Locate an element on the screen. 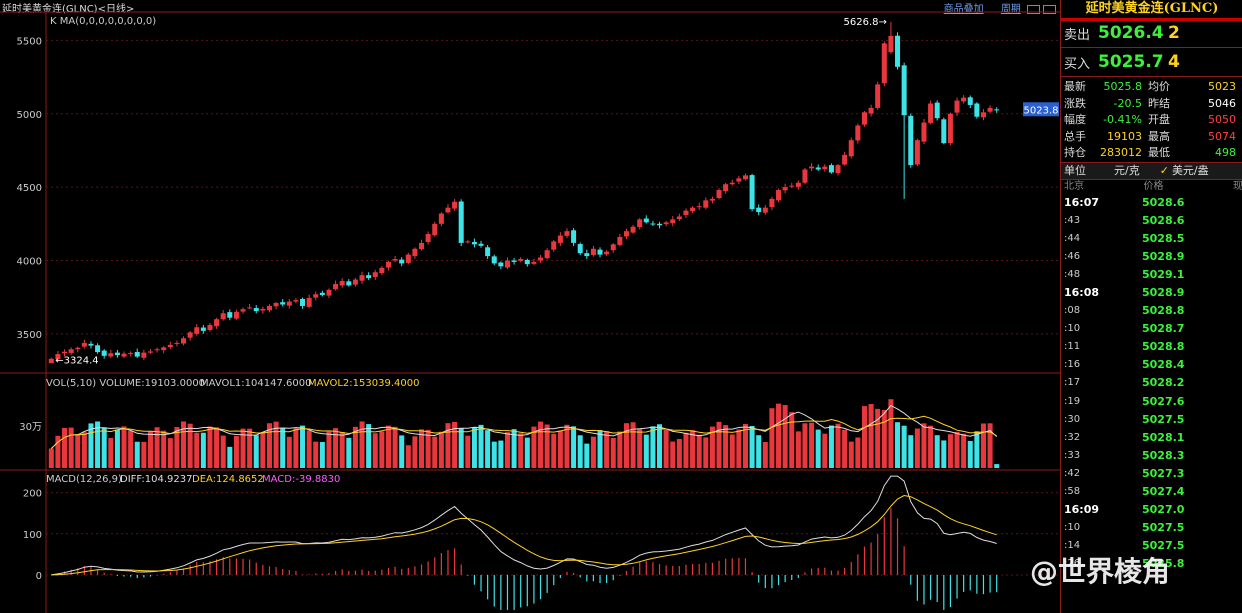 Image resolution: width=1242 pixels, height=613 pixels. layout2-icon is located at coordinates (1049, 9).